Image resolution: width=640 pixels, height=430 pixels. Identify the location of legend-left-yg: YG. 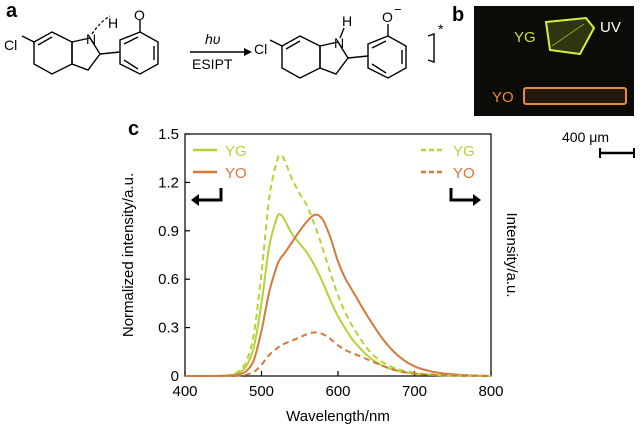
(236, 151).